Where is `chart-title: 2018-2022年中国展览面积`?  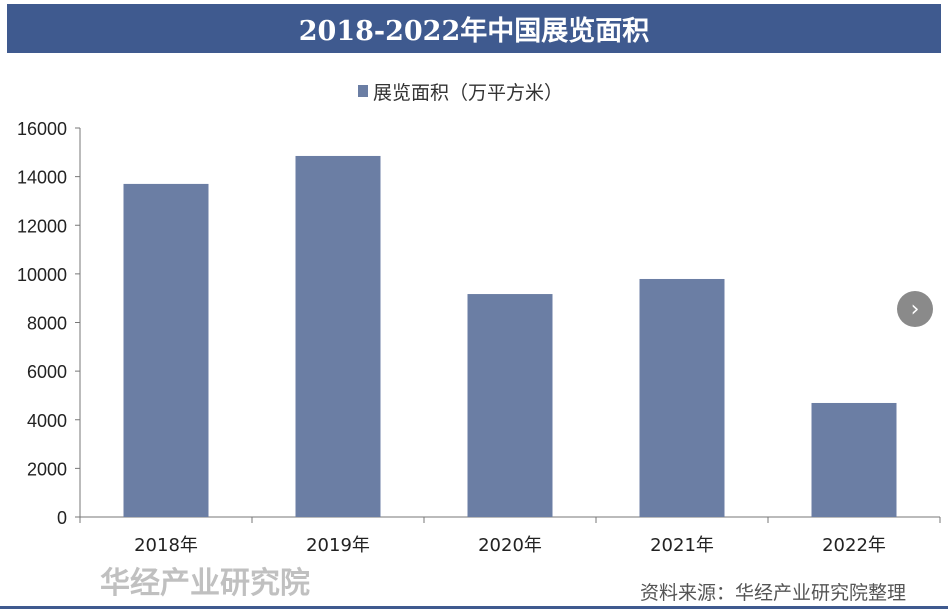
chart-title: 2018-2022年中国展览面积 is located at coordinates (474, 31).